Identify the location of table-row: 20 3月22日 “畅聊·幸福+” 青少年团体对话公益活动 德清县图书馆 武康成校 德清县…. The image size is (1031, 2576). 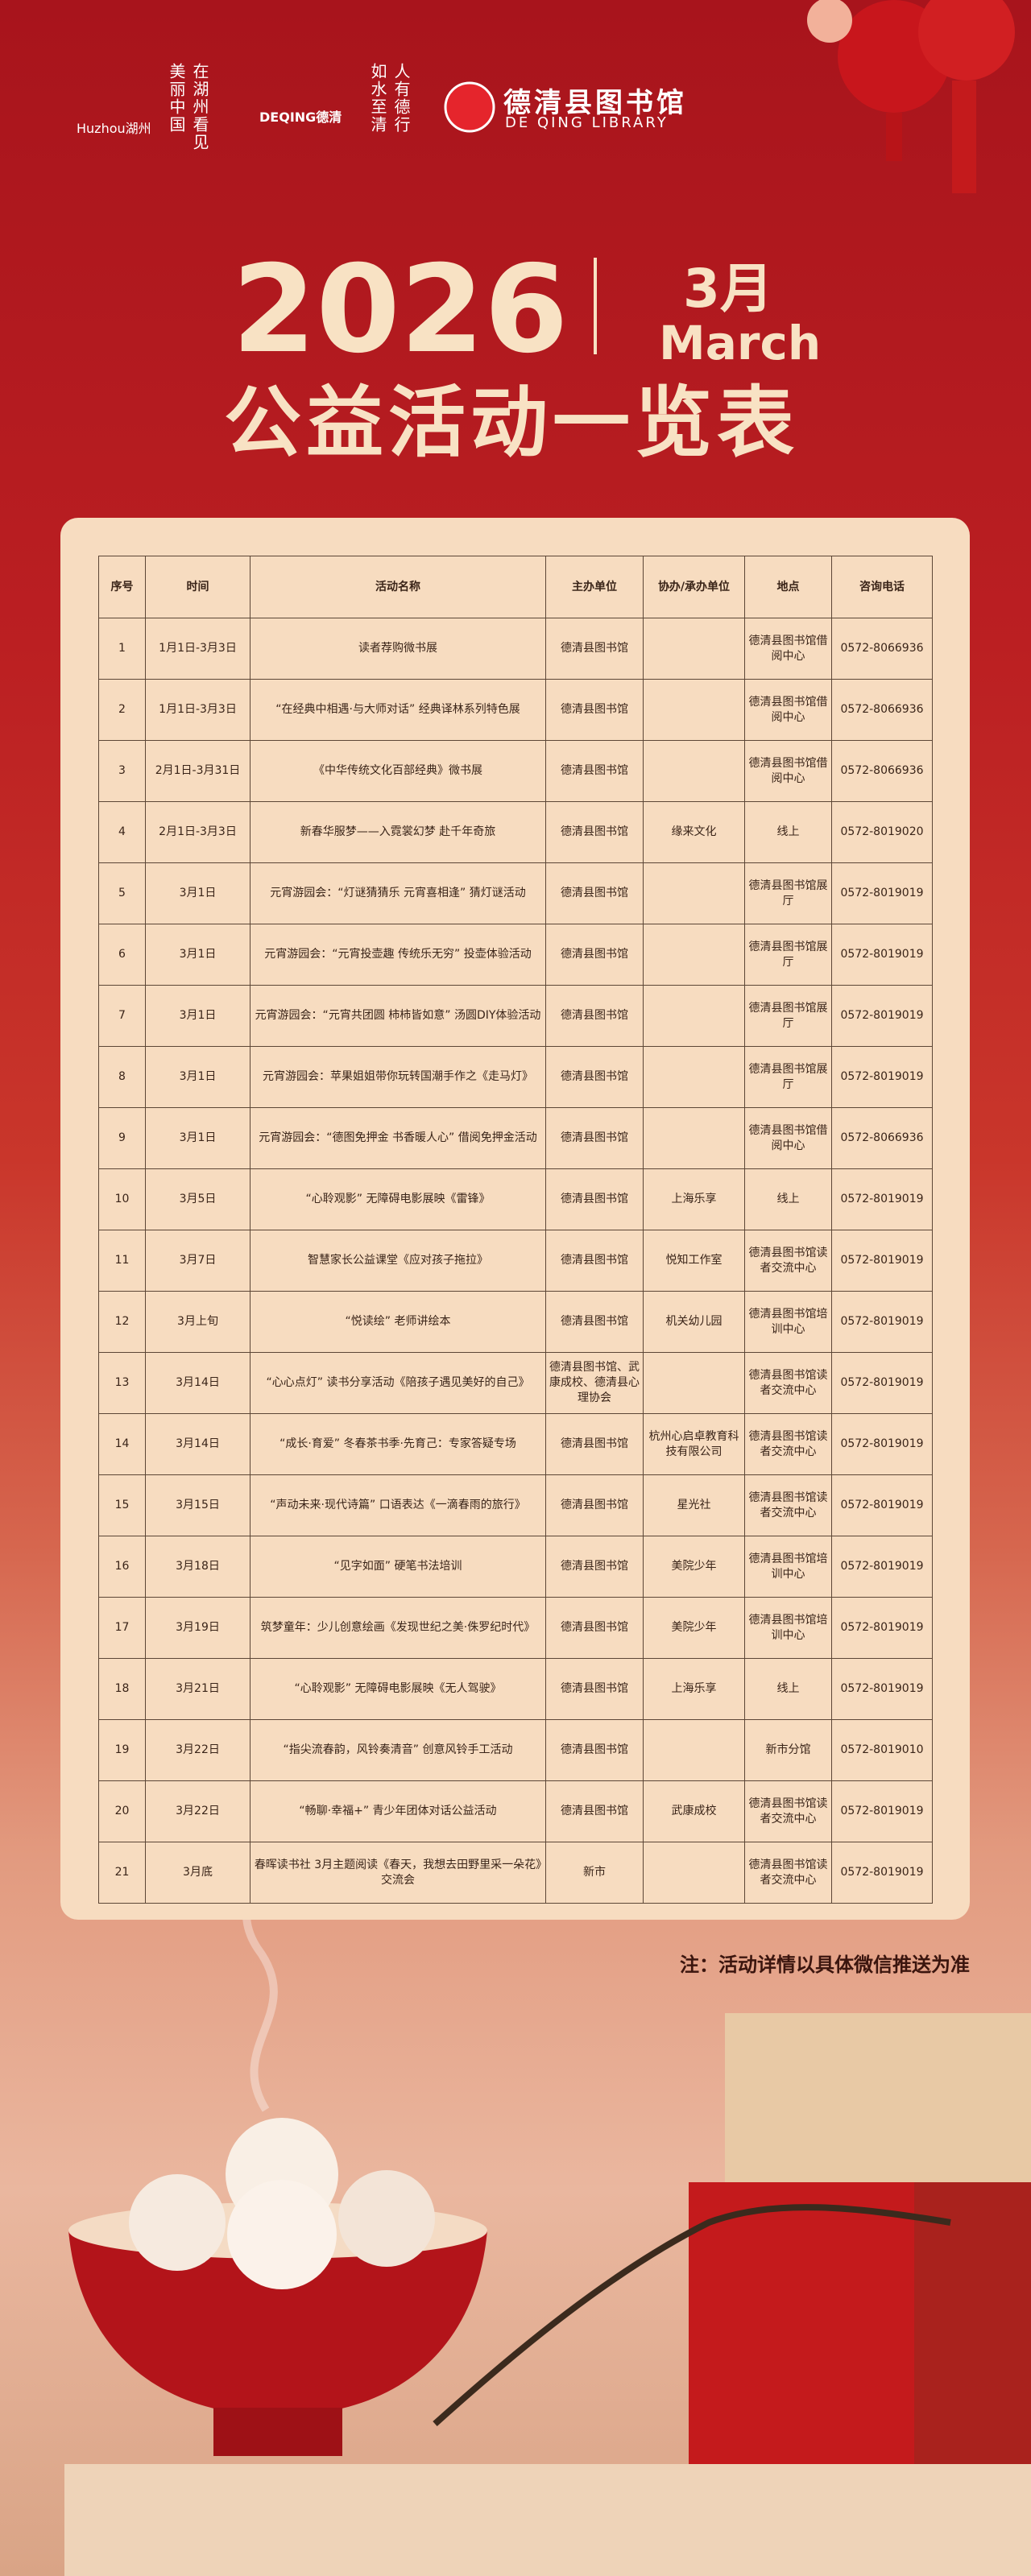
(515, 1811).